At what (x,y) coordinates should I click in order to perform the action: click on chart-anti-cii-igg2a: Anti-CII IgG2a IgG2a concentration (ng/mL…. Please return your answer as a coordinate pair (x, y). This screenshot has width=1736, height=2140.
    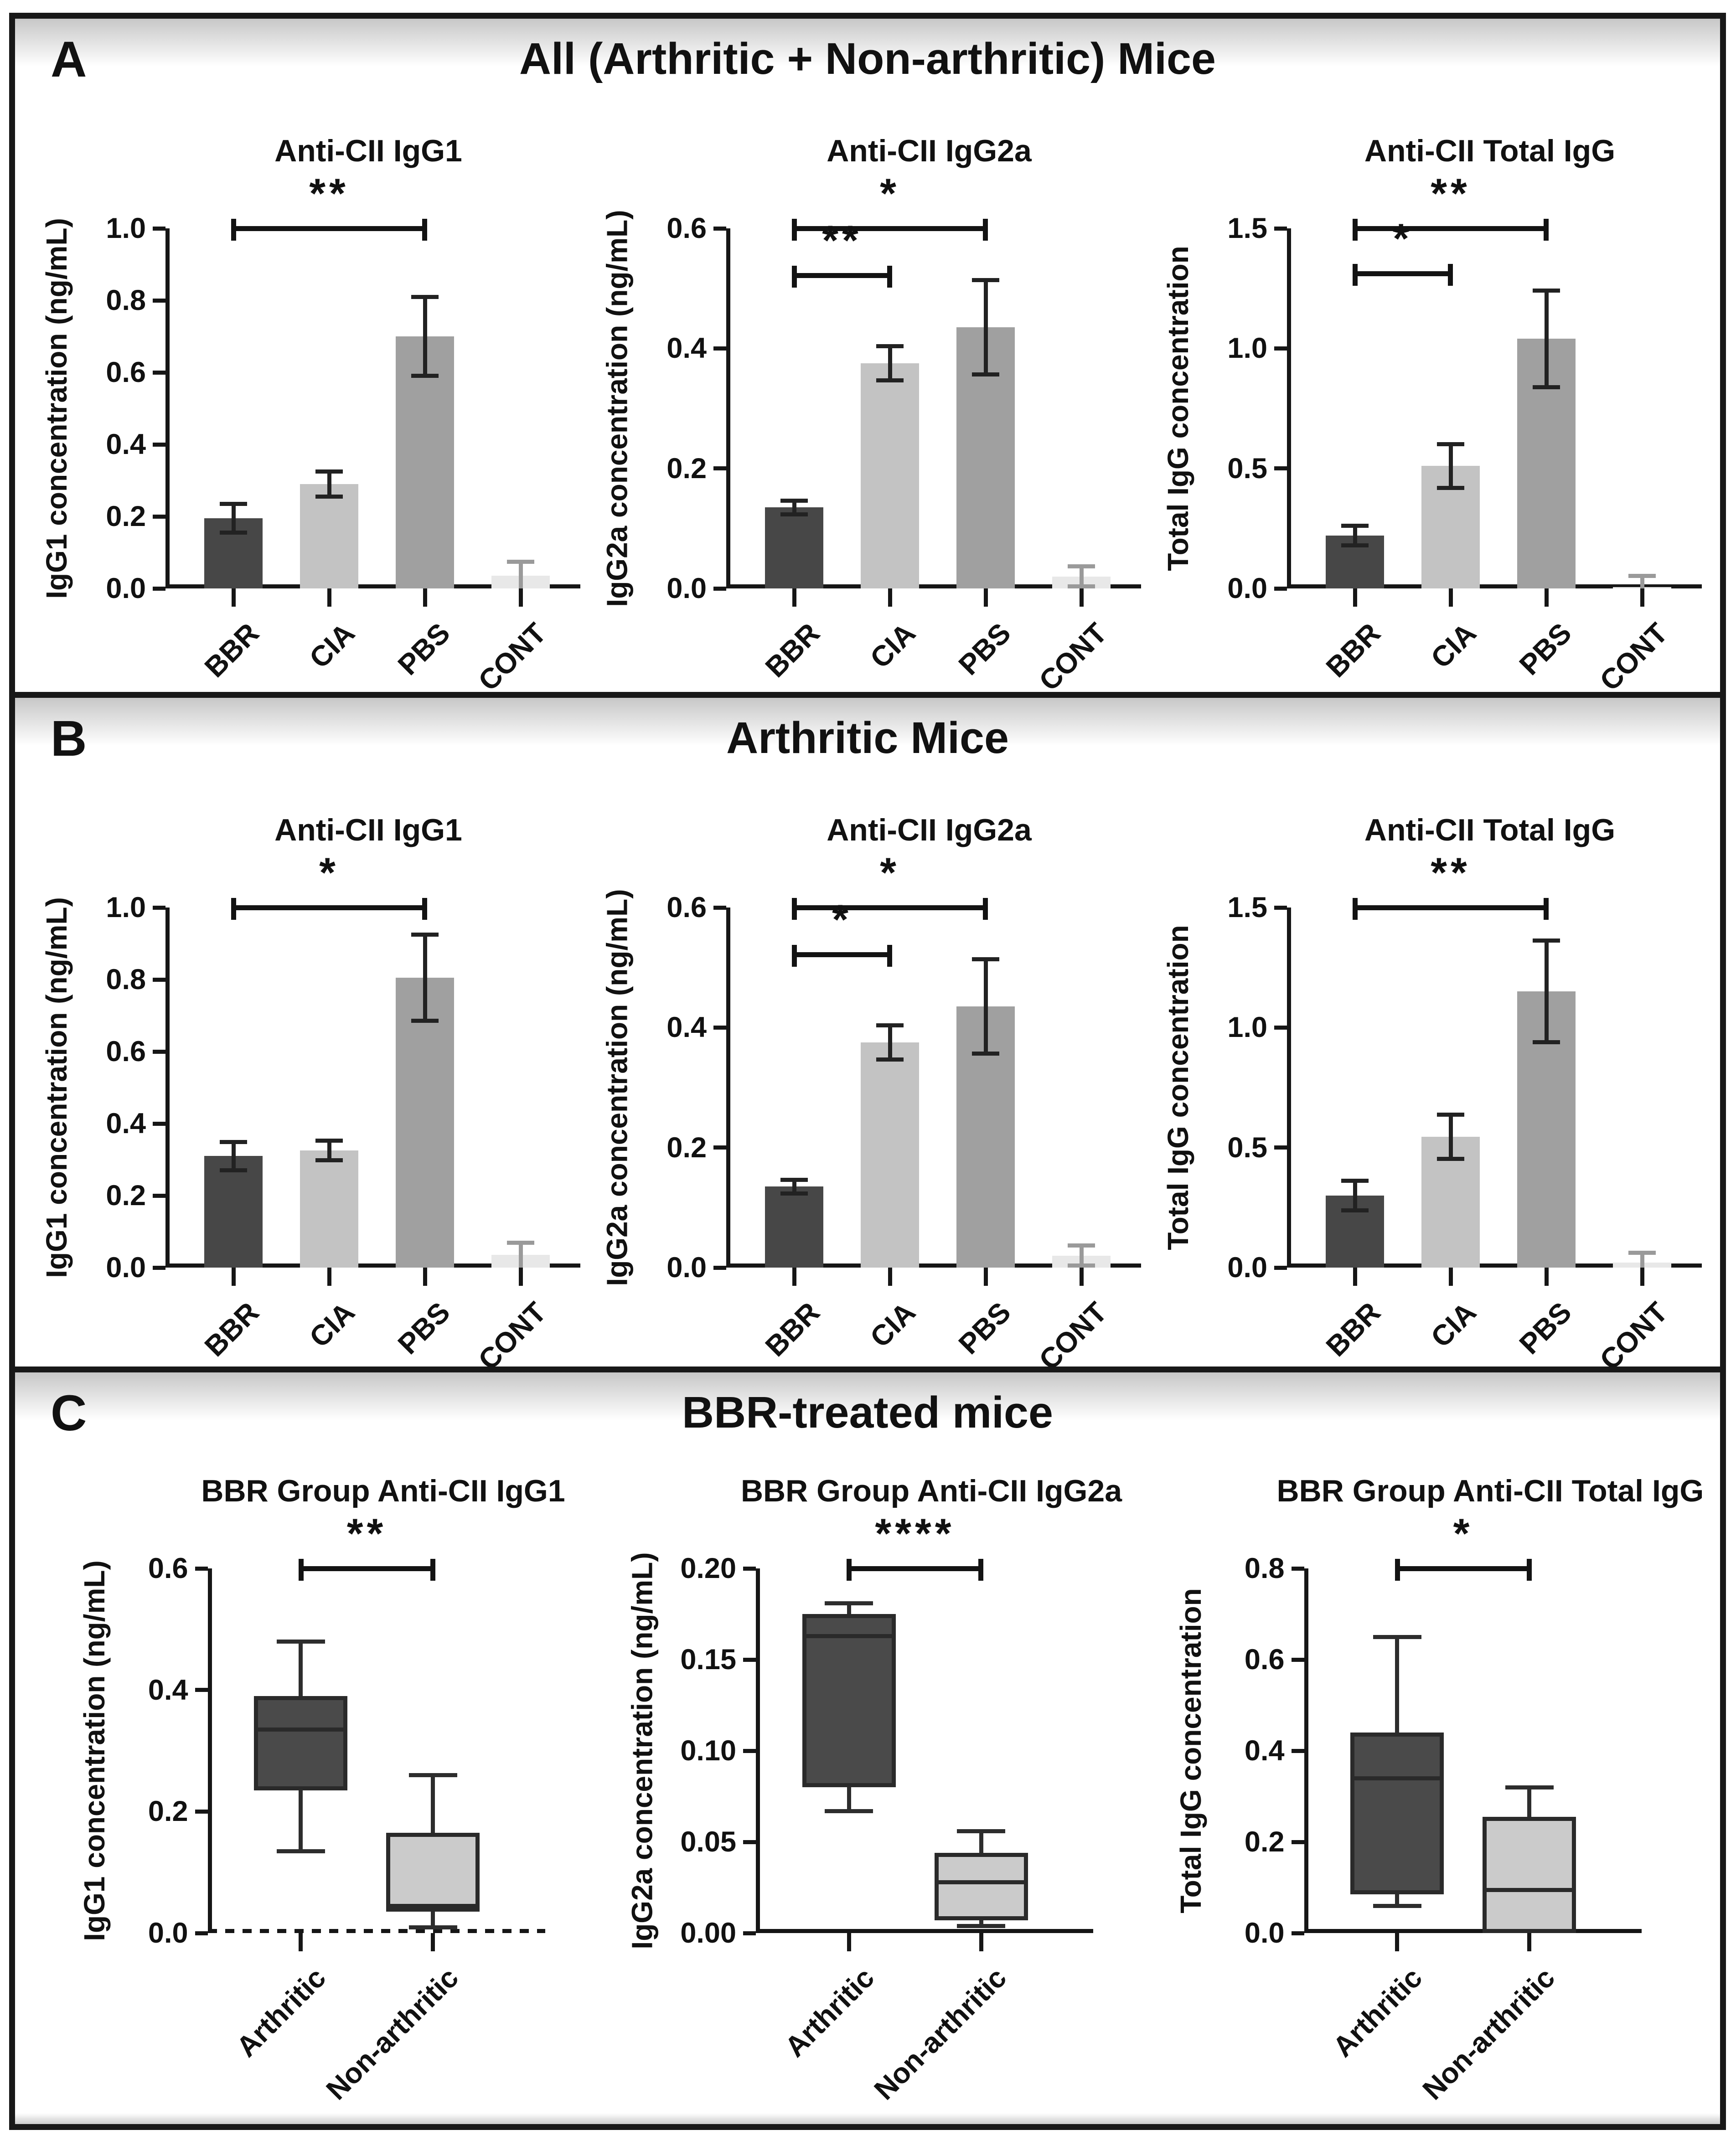
    Looking at the image, I should click on (867, 413).